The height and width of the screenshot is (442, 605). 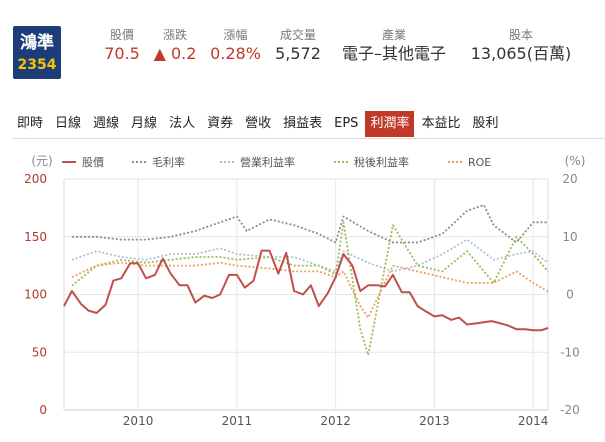 What do you see at coordinates (235, 53) in the screenshot?
I see `change-pct-value: 0.28%` at bounding box center [235, 53].